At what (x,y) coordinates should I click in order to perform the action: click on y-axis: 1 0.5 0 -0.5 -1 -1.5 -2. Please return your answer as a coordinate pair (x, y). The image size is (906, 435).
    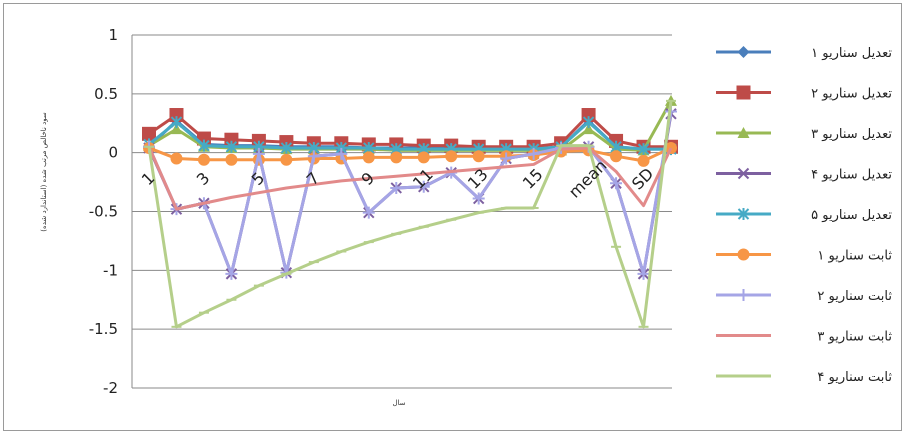
    Looking at the image, I should click on (111, 211).